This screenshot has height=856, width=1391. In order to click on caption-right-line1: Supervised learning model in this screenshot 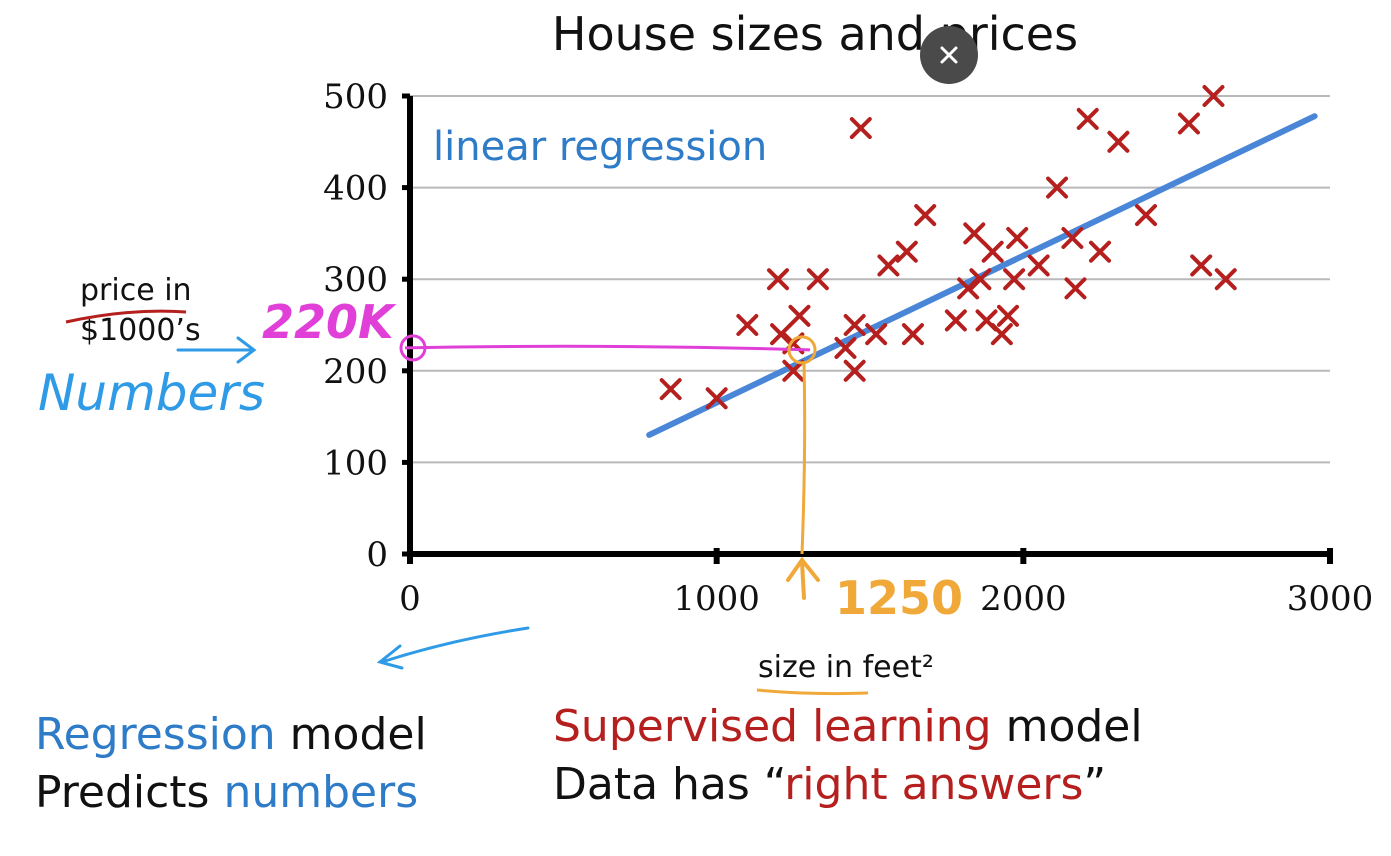, I will do `click(848, 727)`.